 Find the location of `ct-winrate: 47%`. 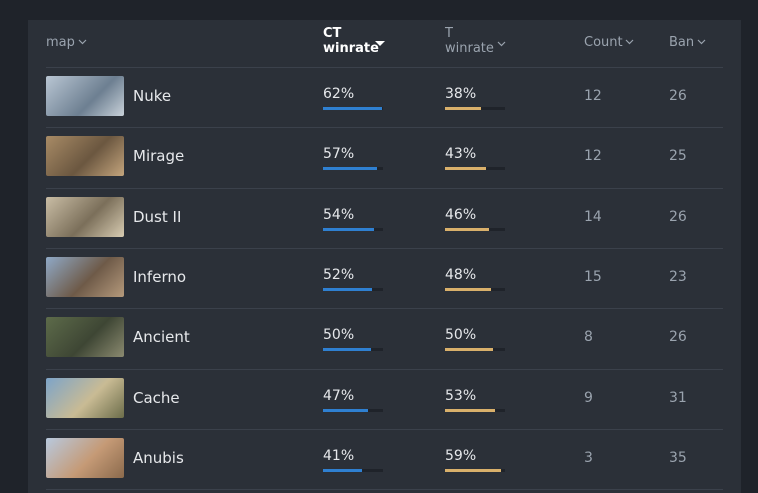

ct-winrate: 47% is located at coordinates (339, 395).